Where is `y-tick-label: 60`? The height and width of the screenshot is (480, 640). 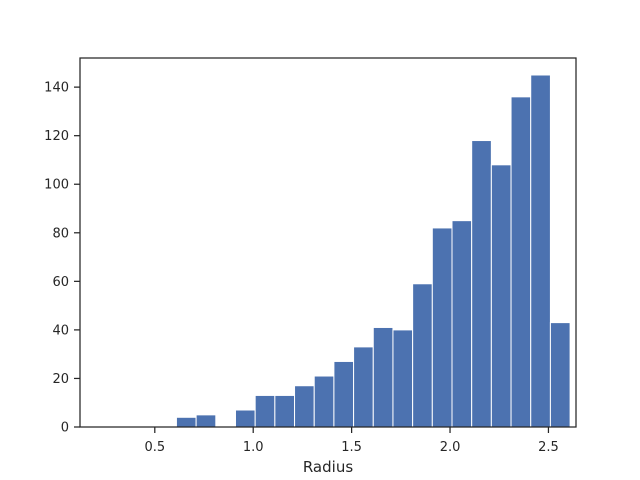
y-tick-label: 60 is located at coordinates (60, 282).